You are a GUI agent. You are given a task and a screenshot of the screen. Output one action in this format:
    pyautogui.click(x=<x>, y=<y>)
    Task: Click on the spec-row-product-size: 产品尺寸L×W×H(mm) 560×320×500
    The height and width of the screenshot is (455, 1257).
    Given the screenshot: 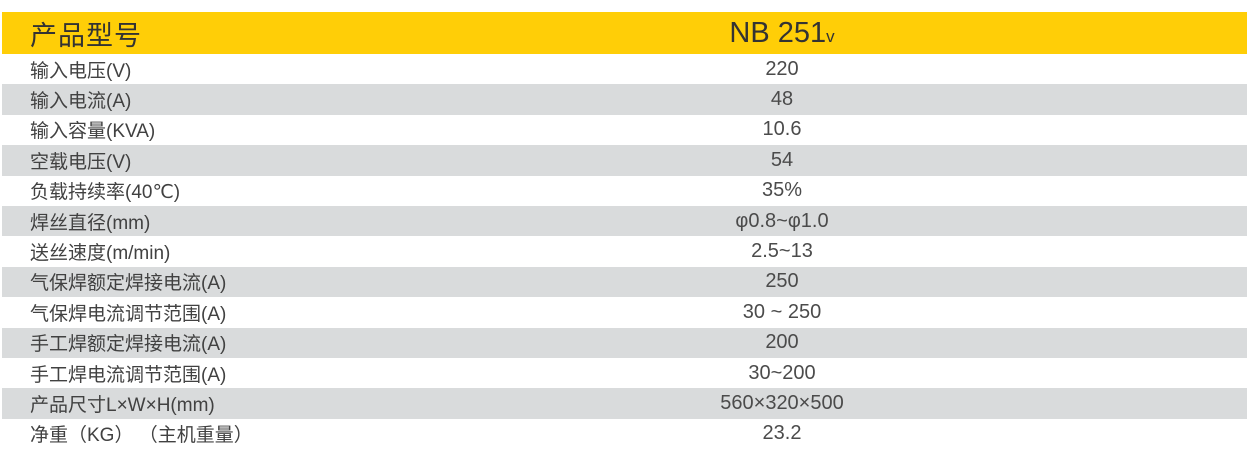 What is the action you would take?
    pyautogui.click(x=624, y=403)
    